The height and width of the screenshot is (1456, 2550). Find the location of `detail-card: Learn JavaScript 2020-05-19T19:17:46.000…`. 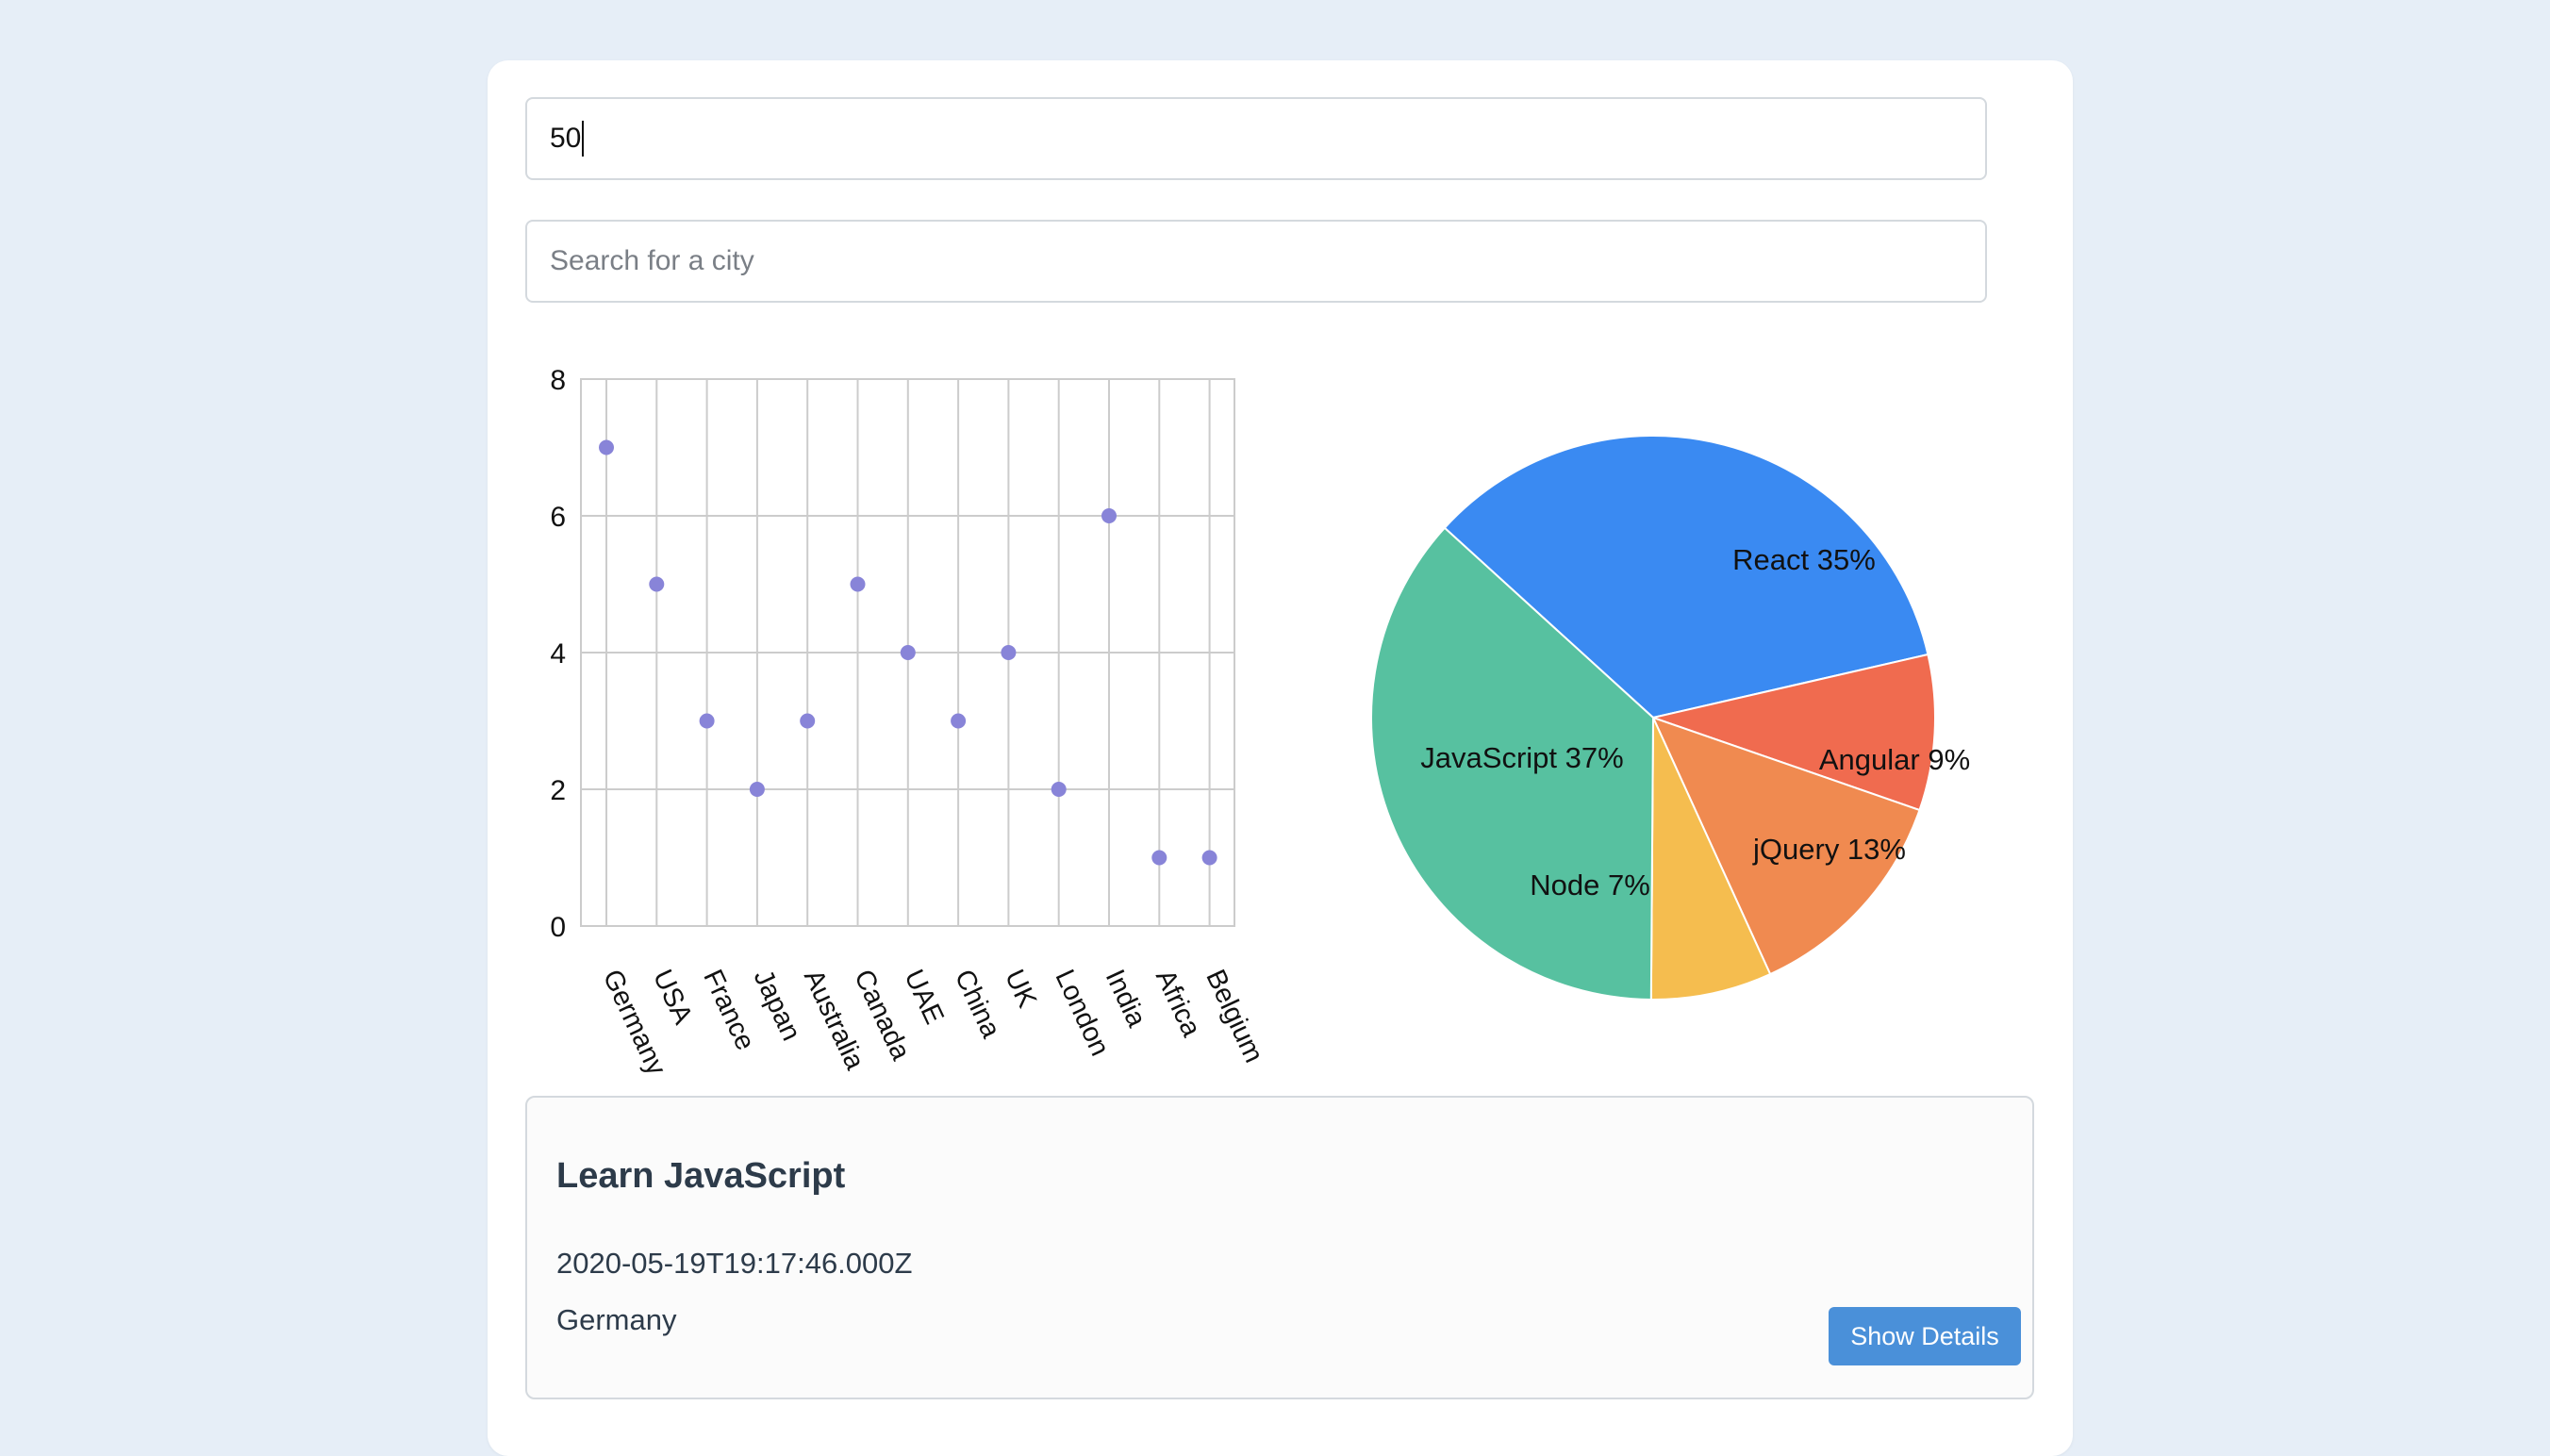

detail-card: Learn JavaScript 2020-05-19T19:17:46.000… is located at coordinates (1279, 1248).